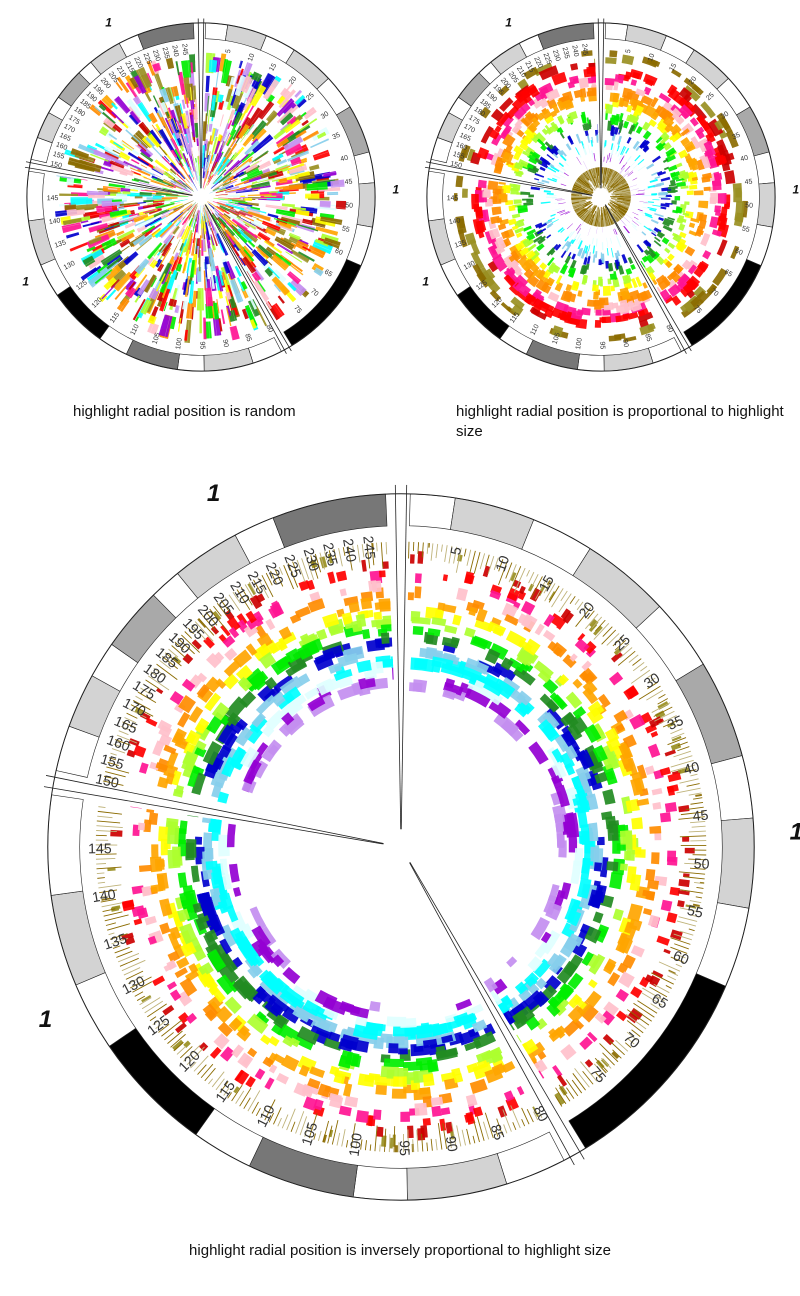  Describe the element at coordinates (452, 1144) in the screenshot. I see `position-tick-label: 90` at that location.